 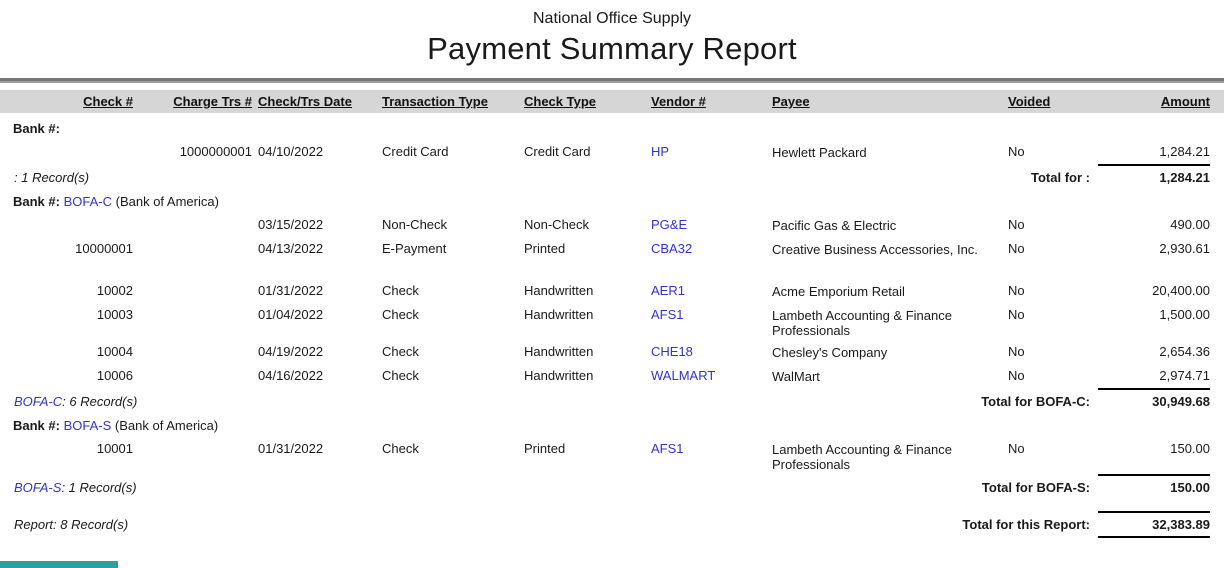 What do you see at coordinates (1154, 537) in the screenshot?
I see `report-total-rule-bottom` at bounding box center [1154, 537].